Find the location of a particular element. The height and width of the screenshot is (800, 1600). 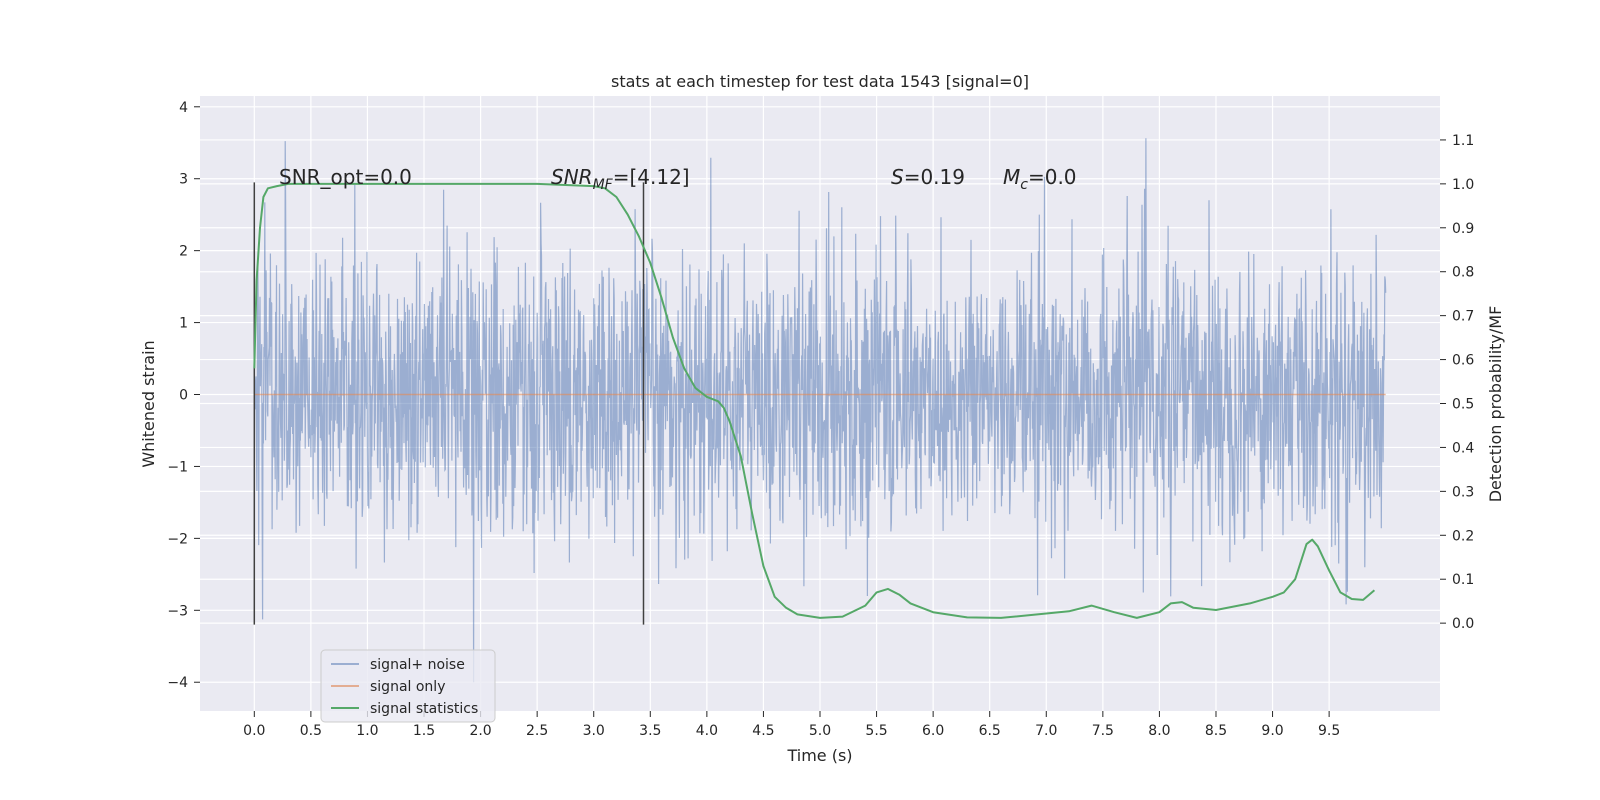

x-tick-label: 2.5 is located at coordinates (537, 731).